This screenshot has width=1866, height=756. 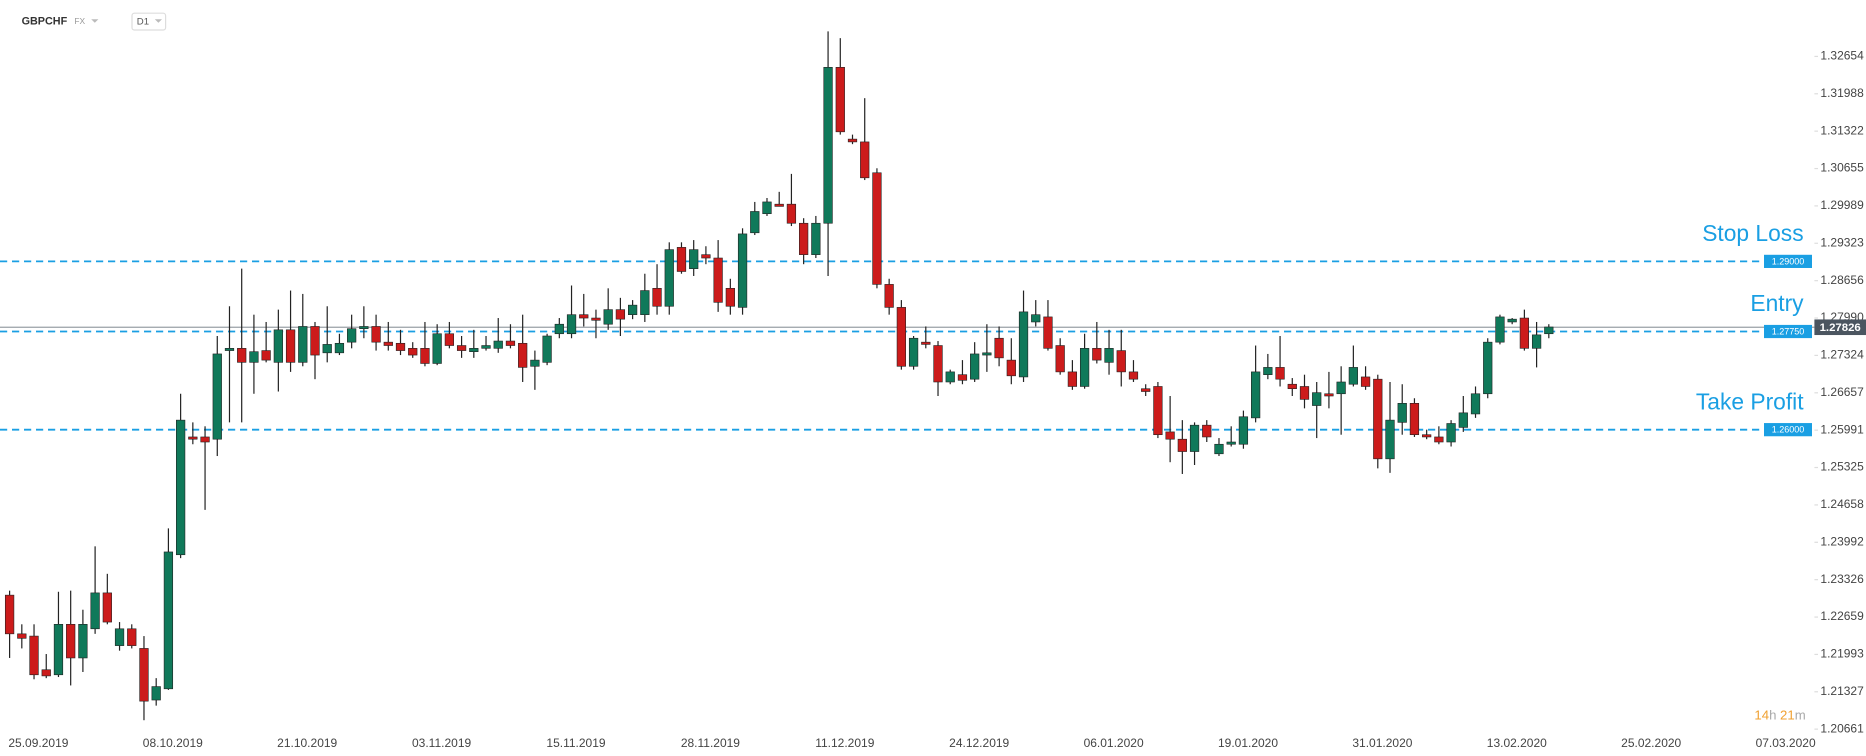 I want to click on x-tick-label: 08.10.2019, so click(x=173, y=743).